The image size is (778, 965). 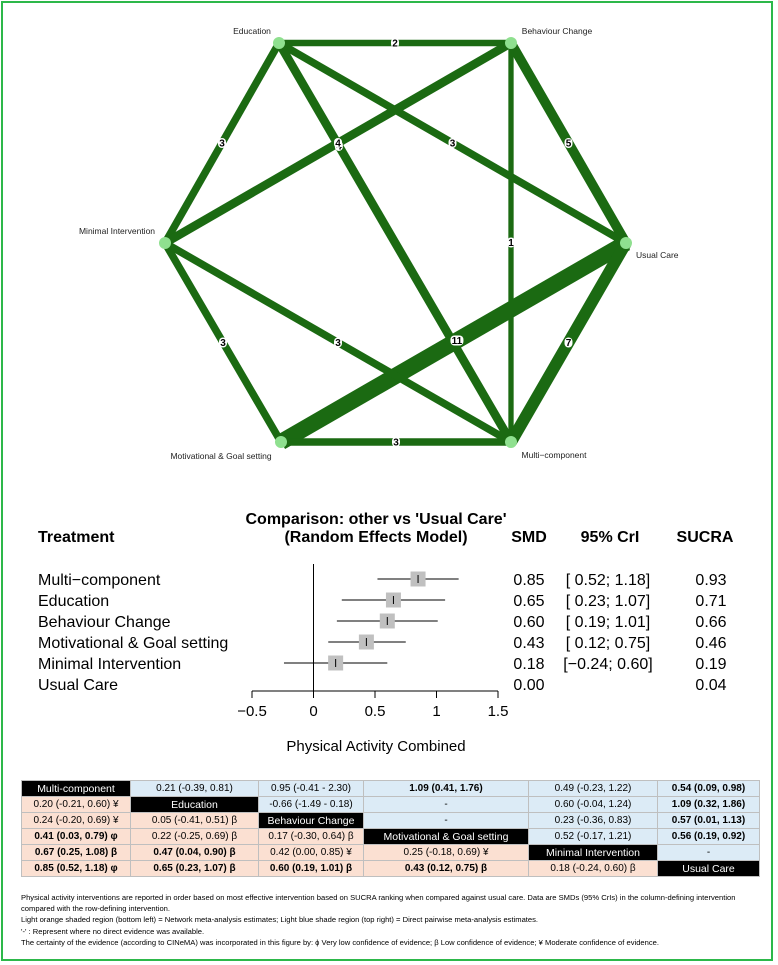 What do you see at coordinates (78, 685) in the screenshot?
I see `forest-row-treatment: Usual Care` at bounding box center [78, 685].